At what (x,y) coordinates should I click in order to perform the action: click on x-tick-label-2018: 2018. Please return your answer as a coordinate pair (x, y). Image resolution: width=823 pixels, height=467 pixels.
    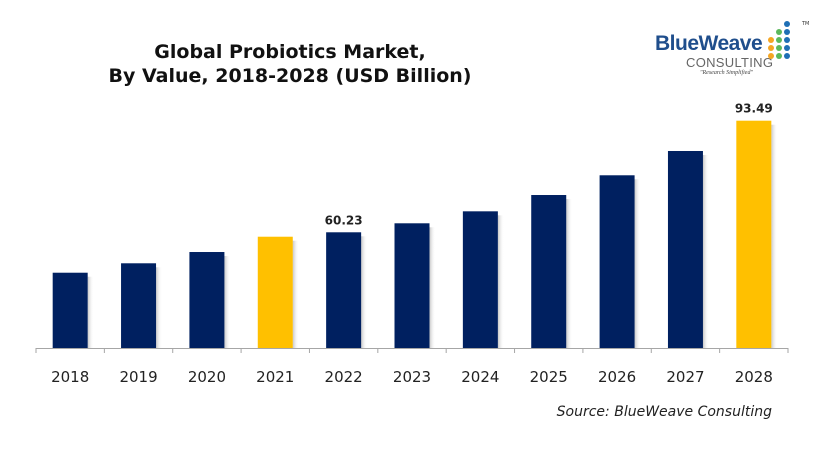
    Looking at the image, I should click on (70, 377).